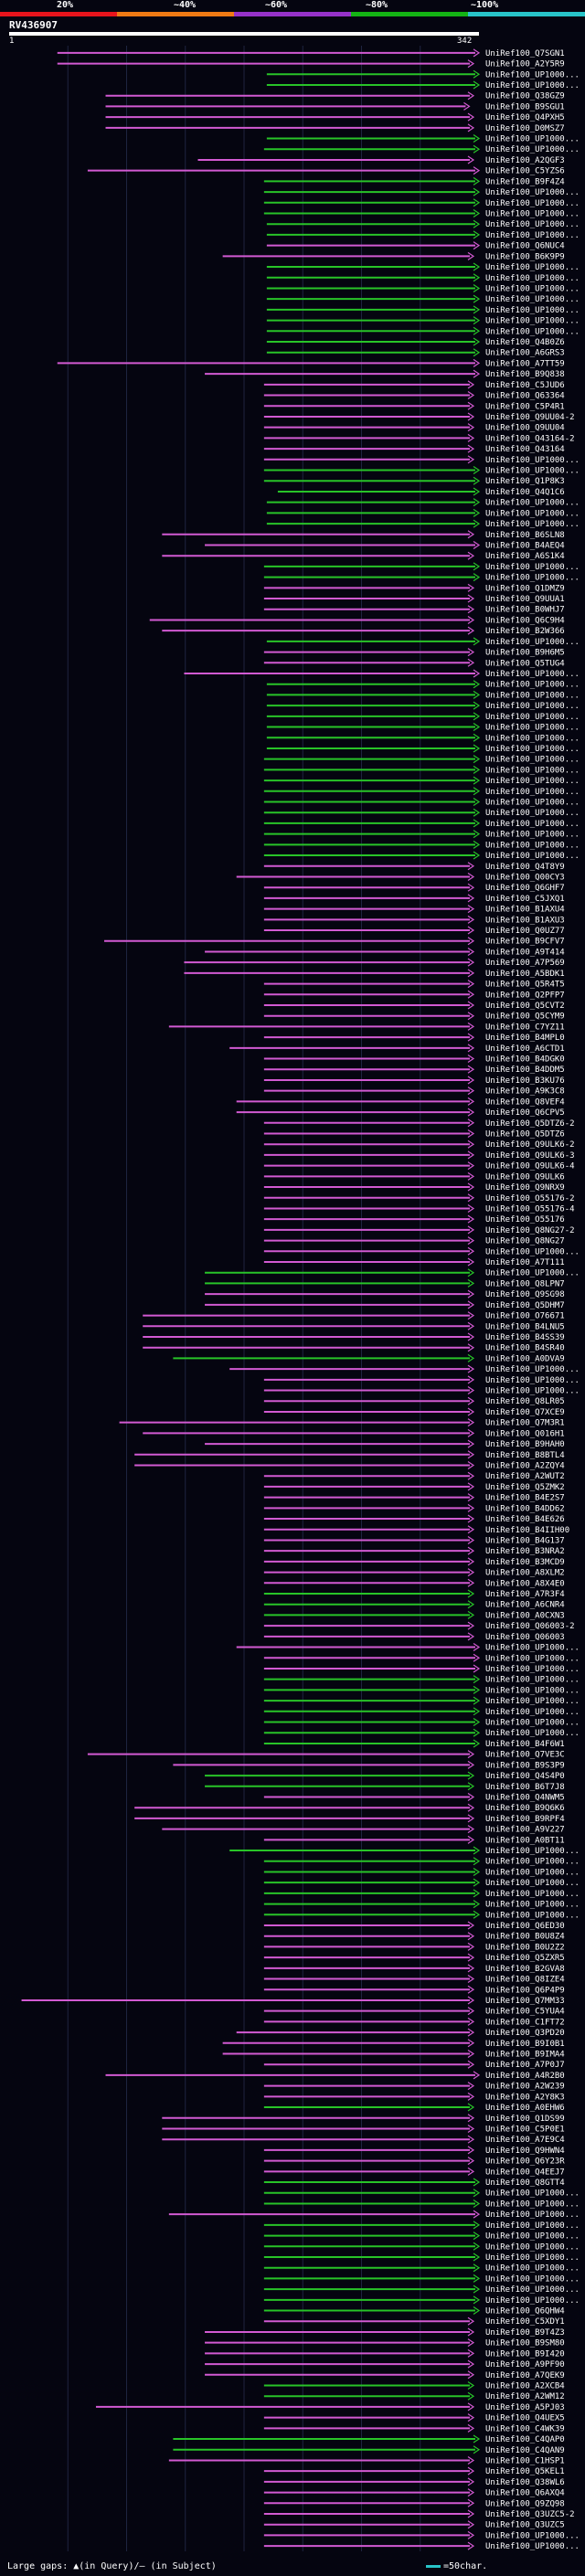 The height and width of the screenshot is (2576, 585). Describe the element at coordinates (525, 995) in the screenshot. I see `hit-label: UniRef100_Q2PFP7` at that location.